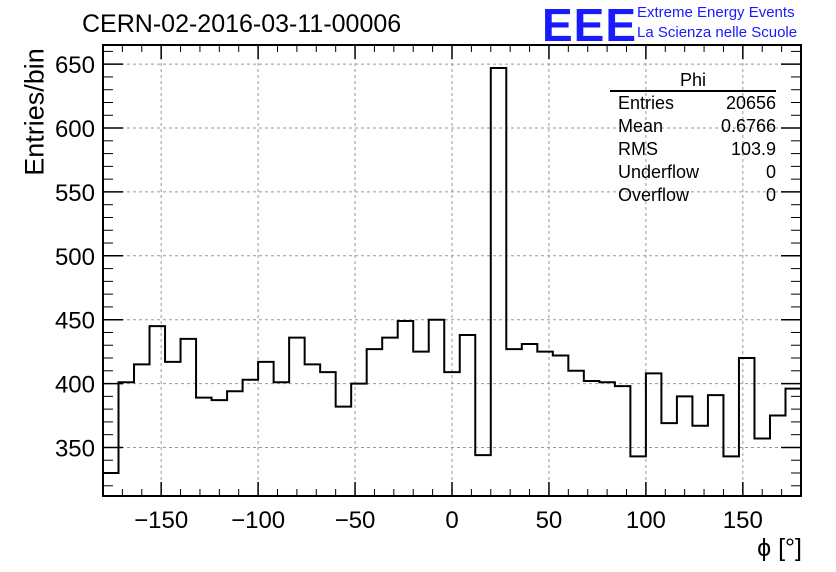  I want to click on x-axis-label: ϕ [°], so click(779, 548).